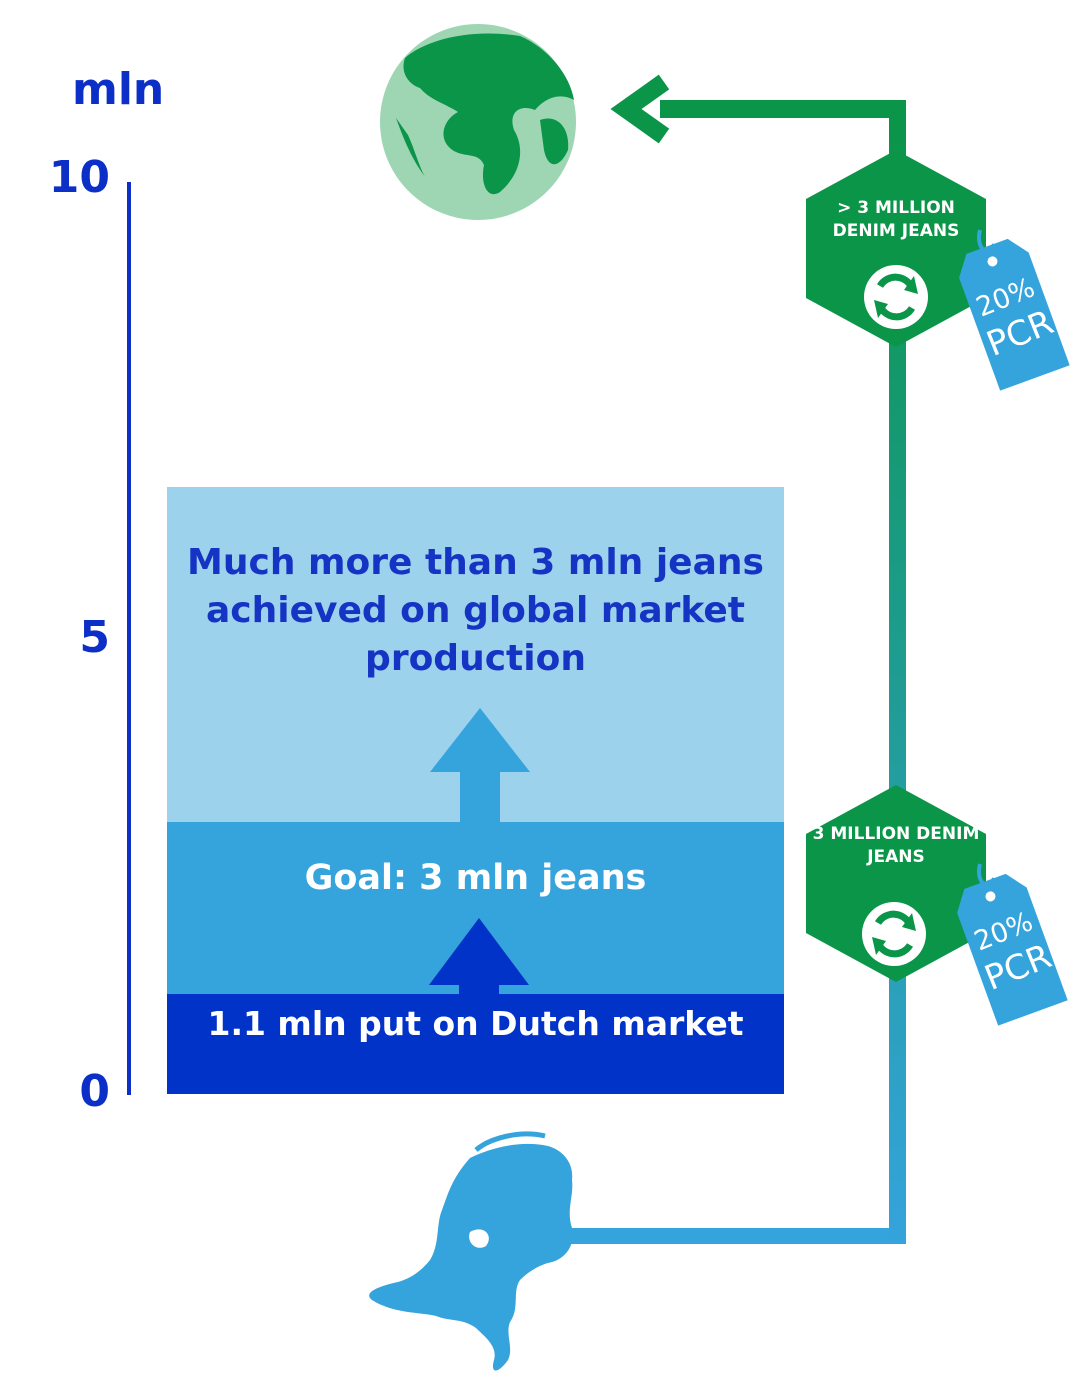 This screenshot has height=1382, width=1077. What do you see at coordinates (479, 957) in the screenshot?
I see `up-arrow-dark-icon` at bounding box center [479, 957].